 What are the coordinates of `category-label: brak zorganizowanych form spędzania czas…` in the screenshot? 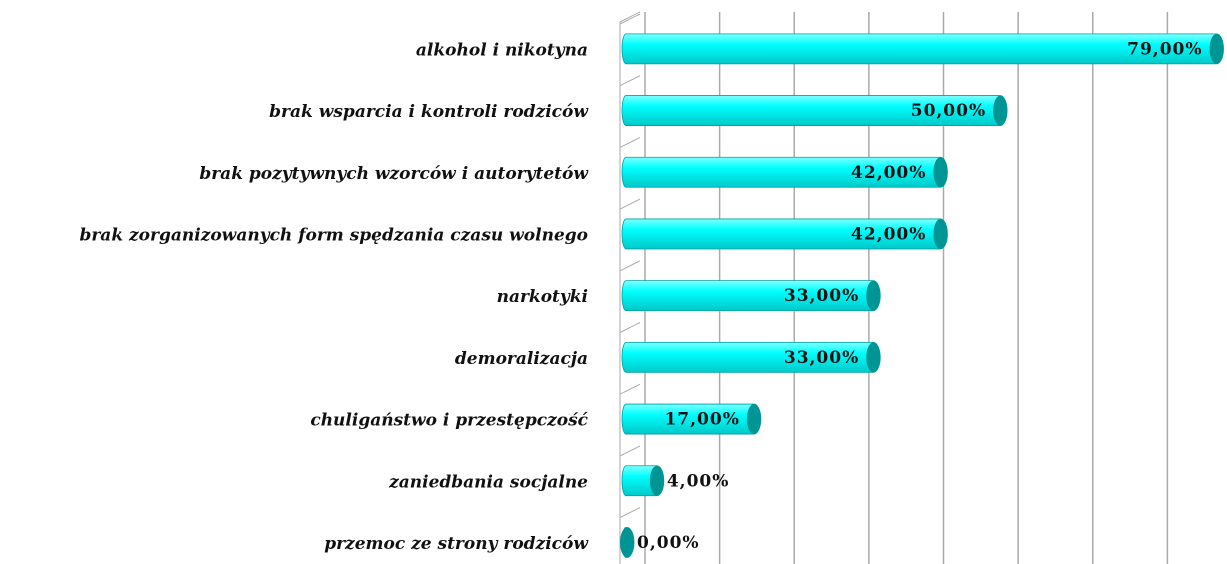 It's located at (333, 235).